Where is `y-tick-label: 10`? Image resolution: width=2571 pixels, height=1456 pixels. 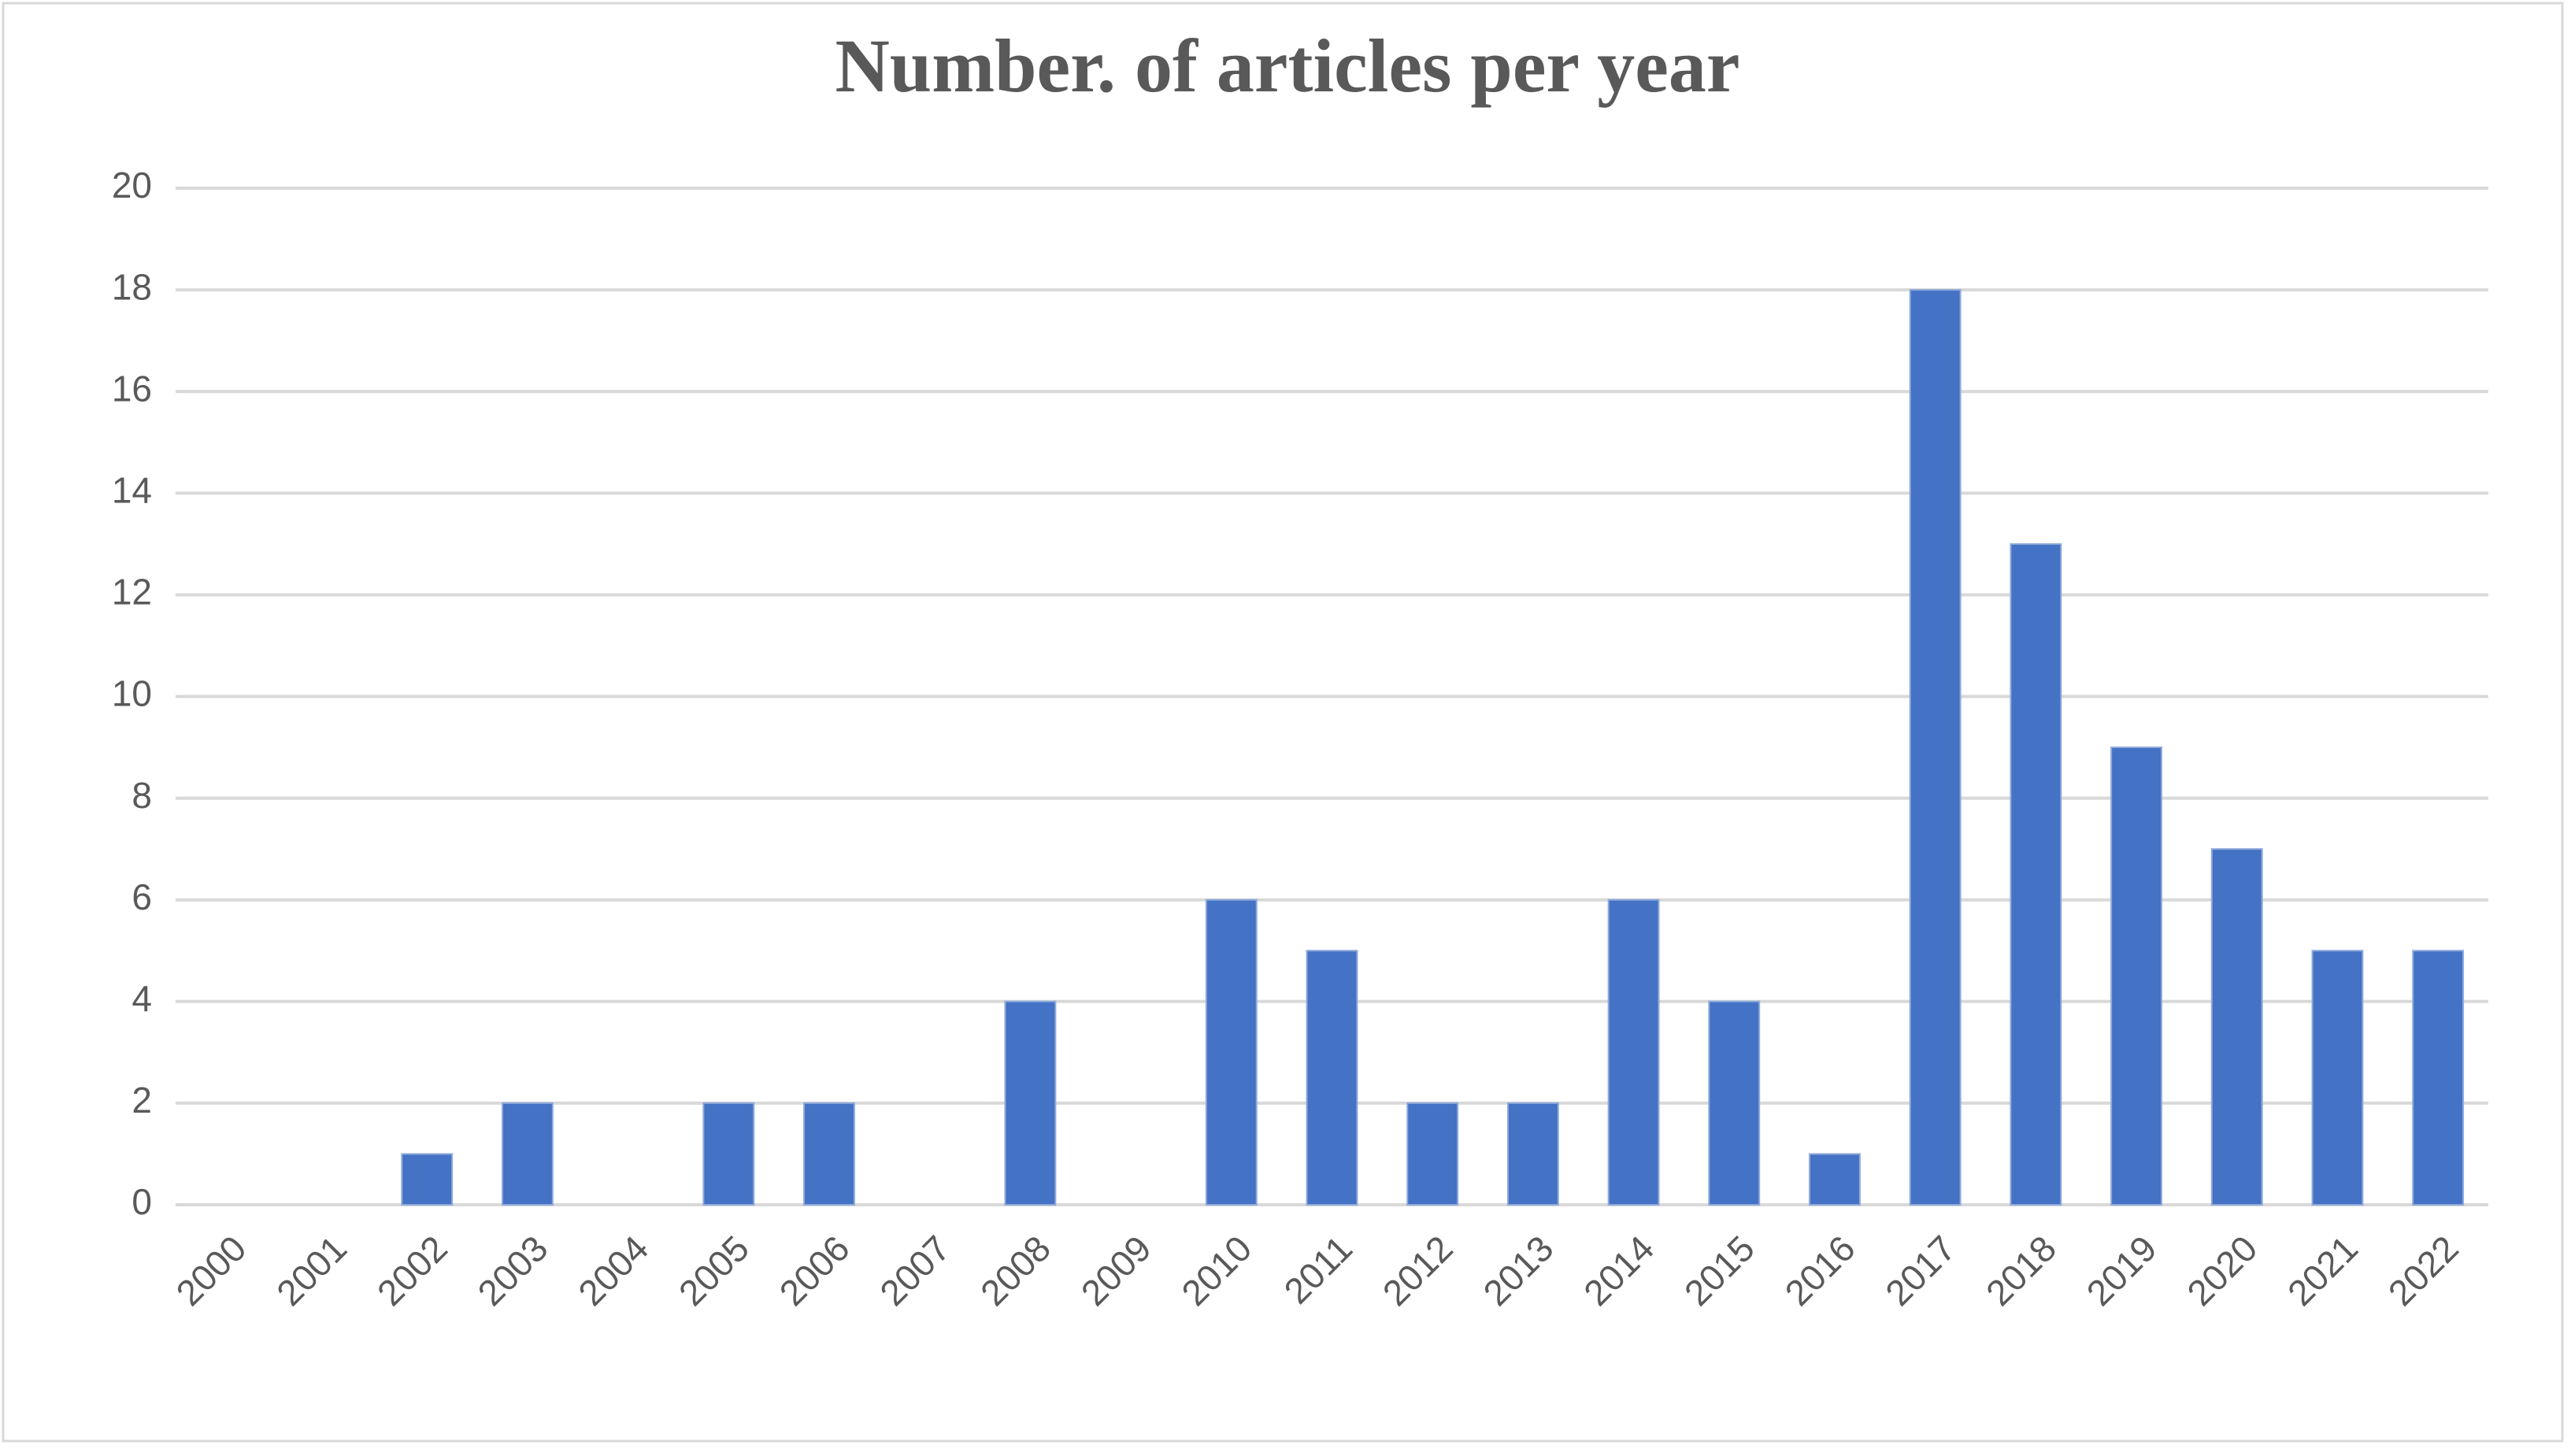
y-tick-label: 10 is located at coordinates (132, 693).